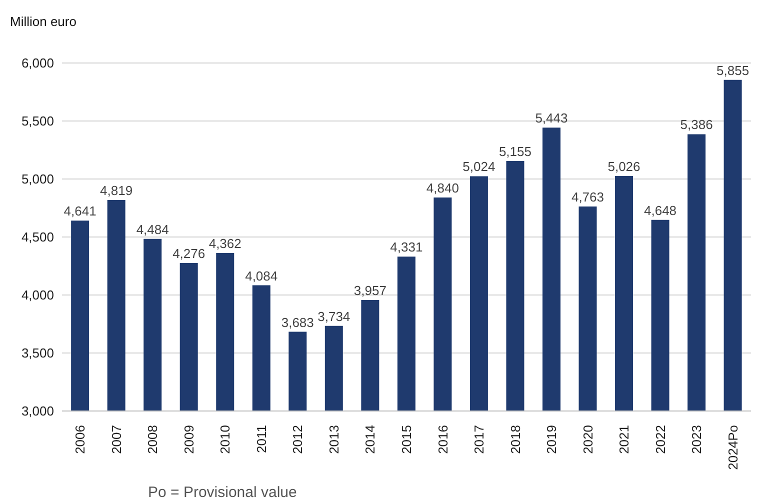 The image size is (775, 504). Describe the element at coordinates (297, 322) in the screenshot. I see `data-label: 3,683` at that location.